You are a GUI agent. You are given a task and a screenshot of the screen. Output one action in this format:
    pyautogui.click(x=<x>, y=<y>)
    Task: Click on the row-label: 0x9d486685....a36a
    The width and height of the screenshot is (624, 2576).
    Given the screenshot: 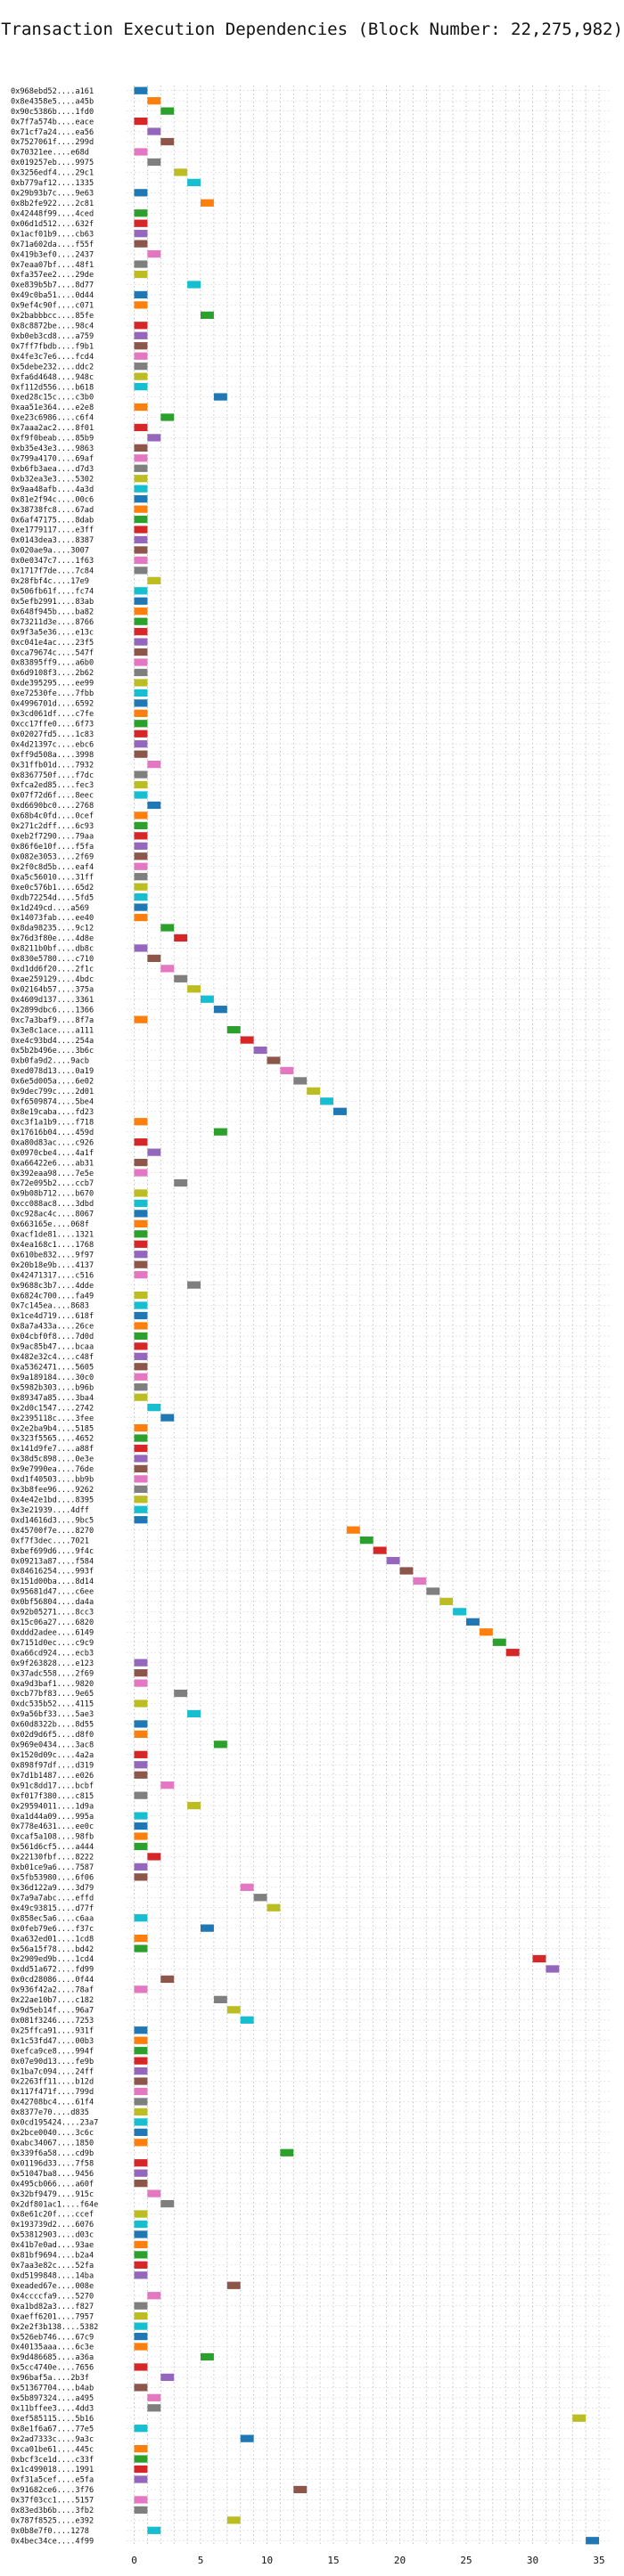 What is the action you would take?
    pyautogui.click(x=52, y=2357)
    